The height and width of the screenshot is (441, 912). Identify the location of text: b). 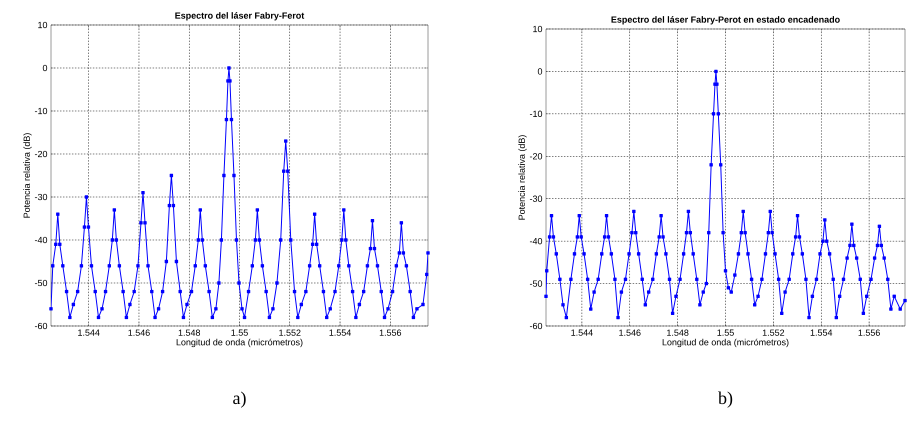
(725, 400).